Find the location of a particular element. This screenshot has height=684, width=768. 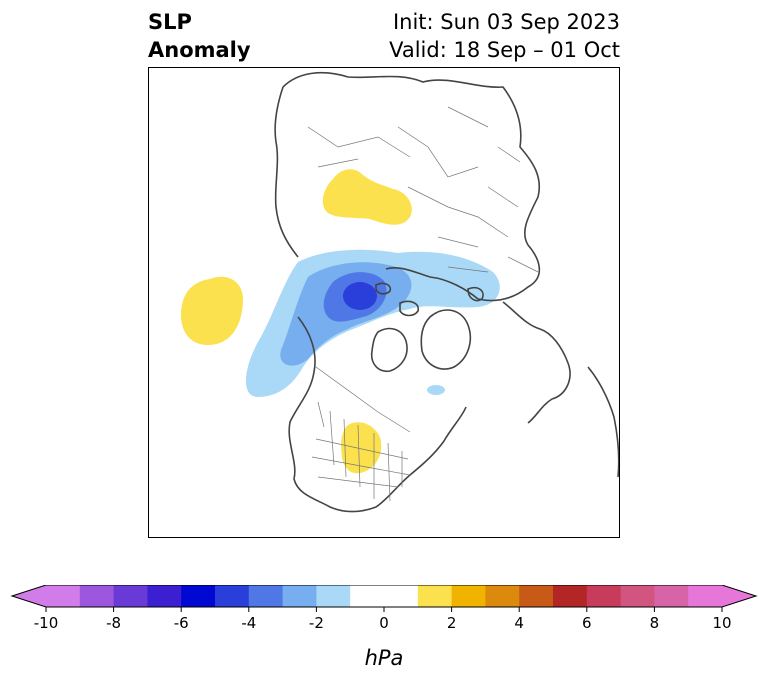

init-date: Init: Sun 03 Sep 2023 is located at coordinates (506, 22).